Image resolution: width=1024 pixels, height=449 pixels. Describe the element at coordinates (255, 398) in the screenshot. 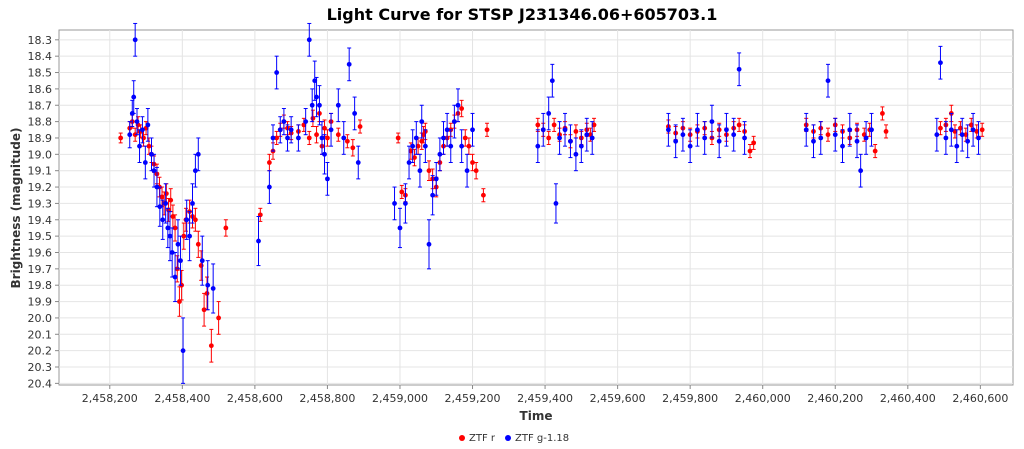

I see `x-tick-label: 2,458,600` at that location.